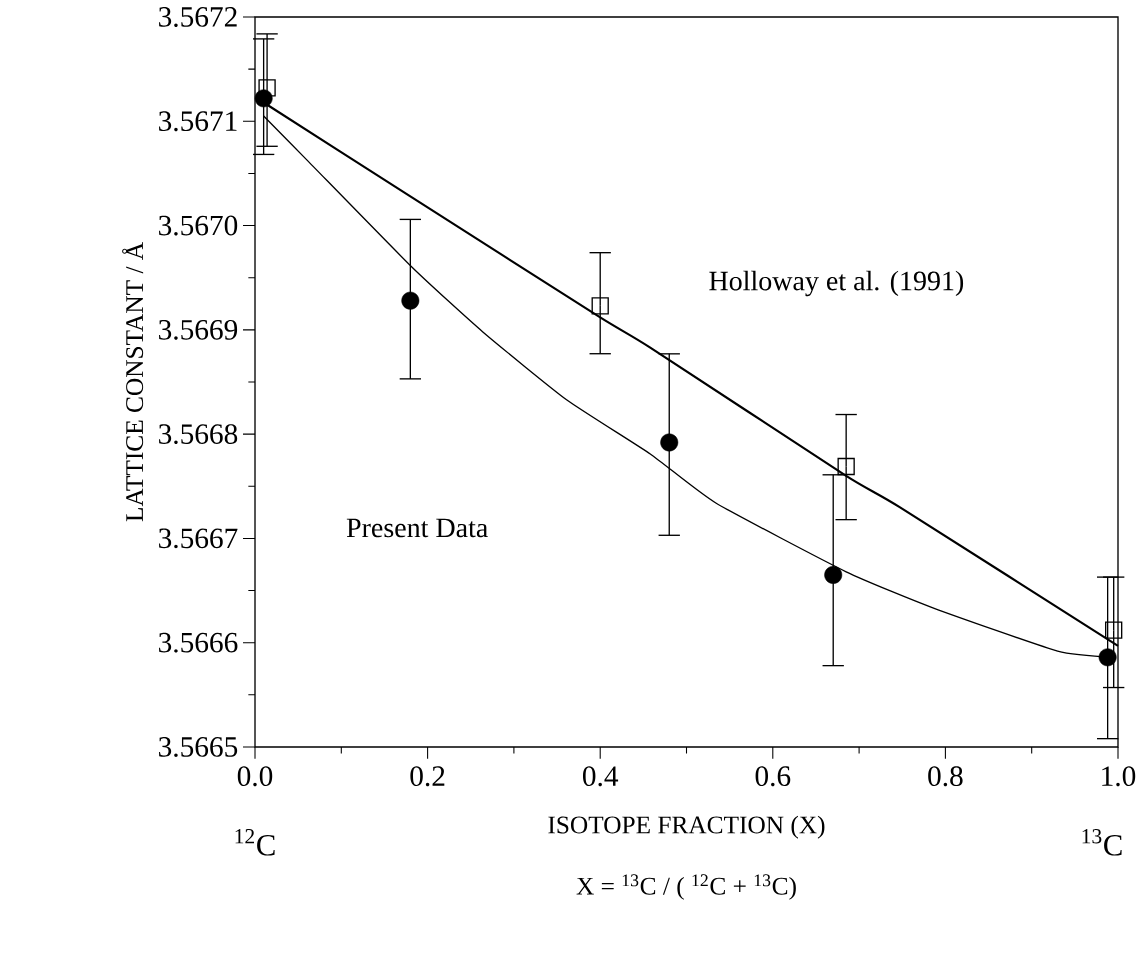 This screenshot has width=1143, height=964. What do you see at coordinates (198, 747) in the screenshot?
I see `y-tick-label: 3.5665` at bounding box center [198, 747].